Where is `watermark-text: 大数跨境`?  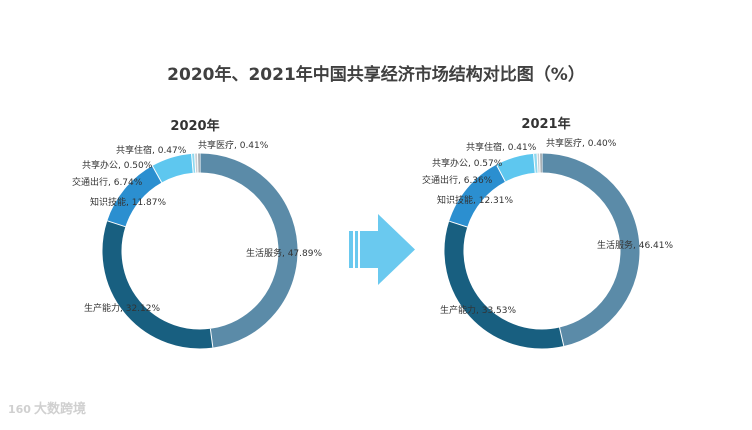 watermark-text: 大数跨境 is located at coordinates (59, 409).